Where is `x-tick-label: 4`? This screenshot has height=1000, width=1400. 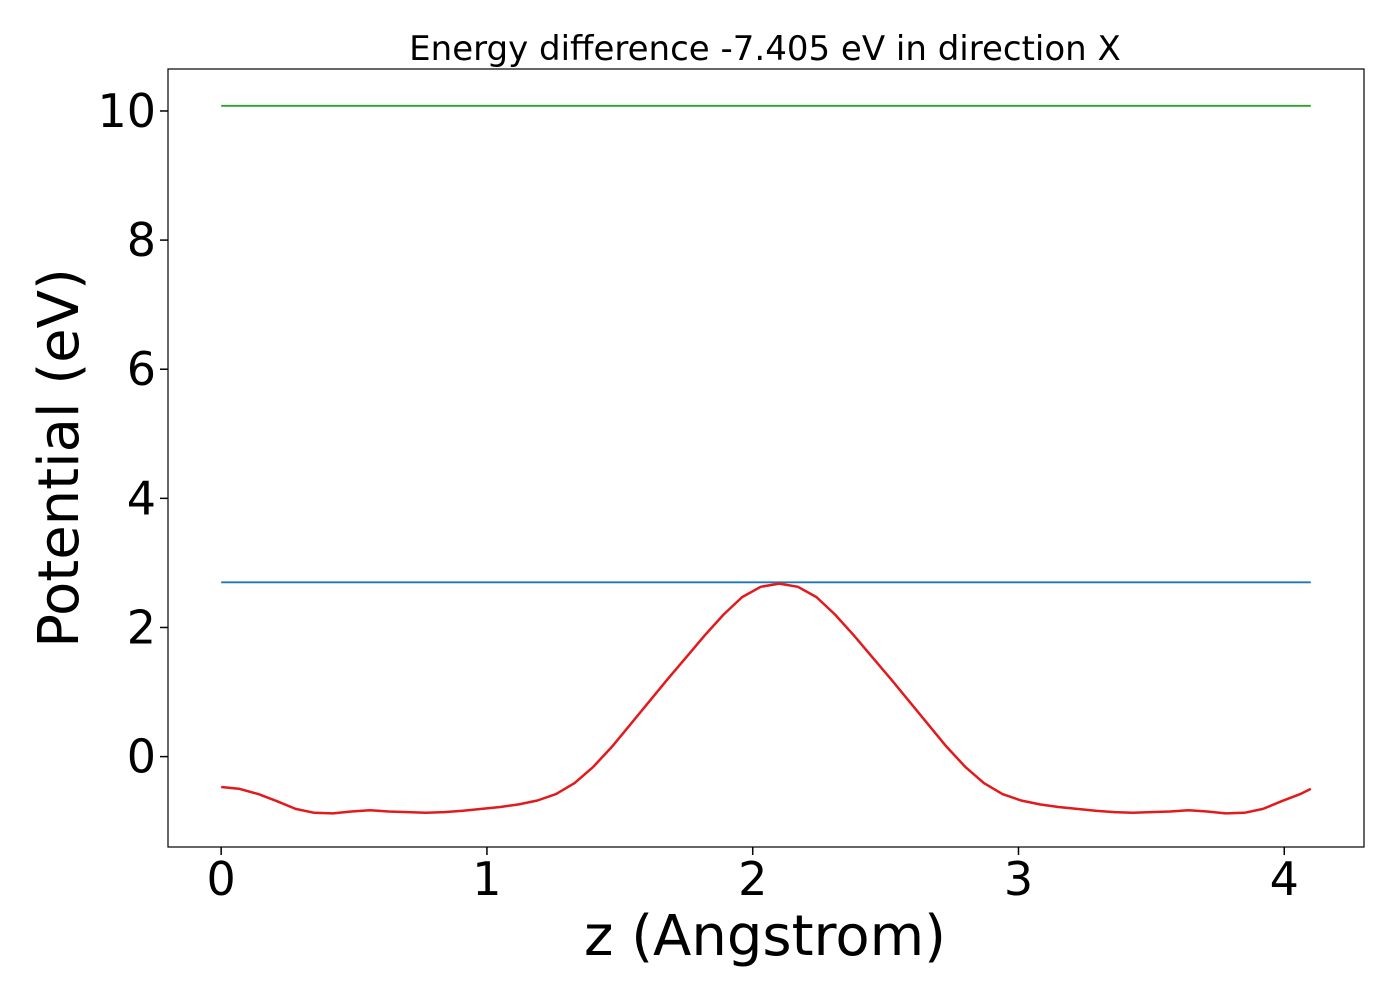 x-tick-label: 4 is located at coordinates (1284, 879).